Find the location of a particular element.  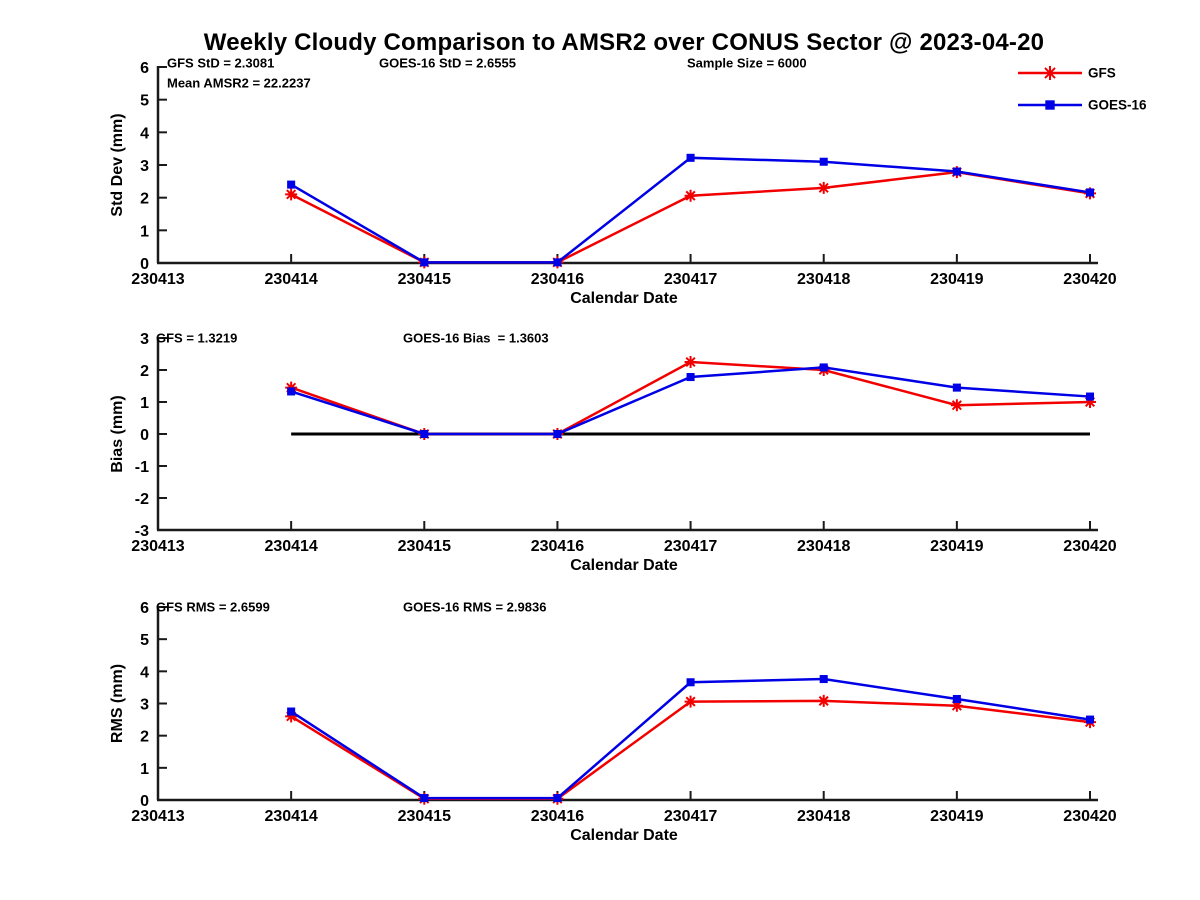

stat-annotation: GOES-16 Bias = 1.3603 is located at coordinates (476, 338).